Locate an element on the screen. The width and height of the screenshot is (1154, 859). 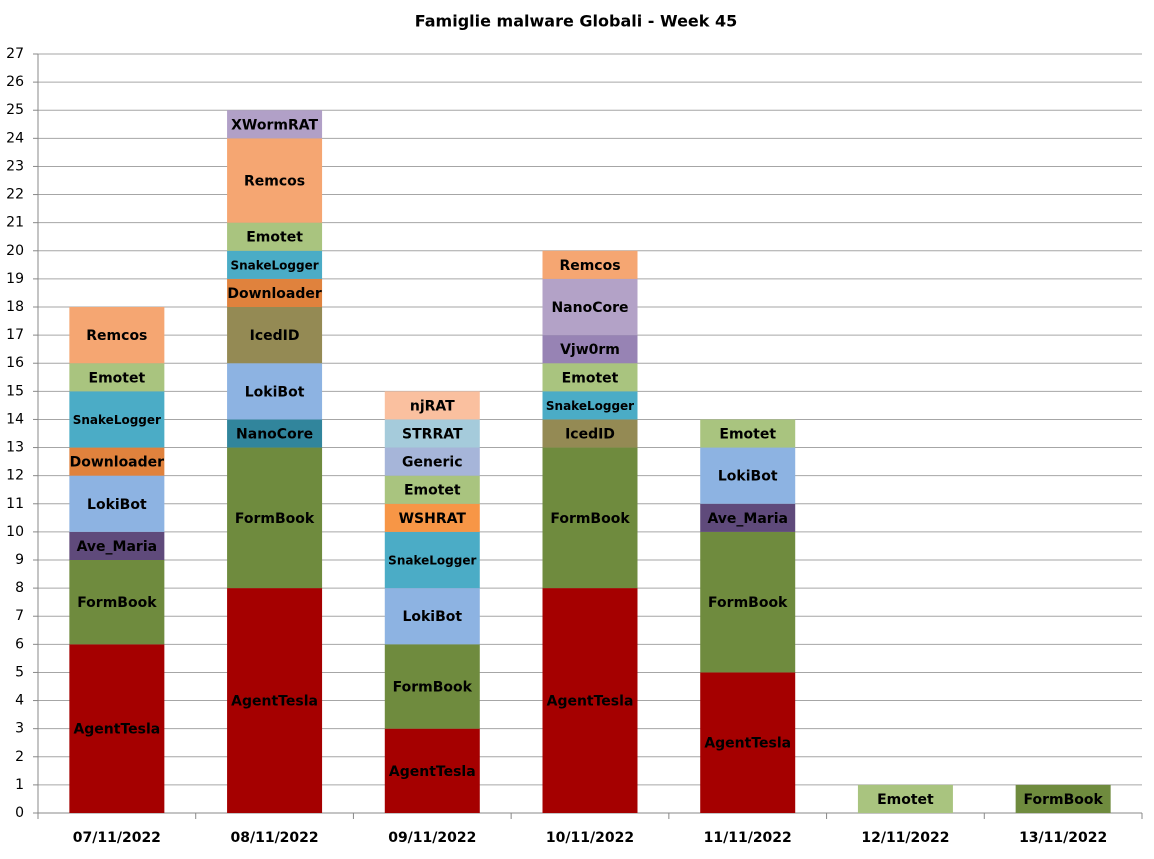
segment-label: WSHRAT is located at coordinates (433, 519).